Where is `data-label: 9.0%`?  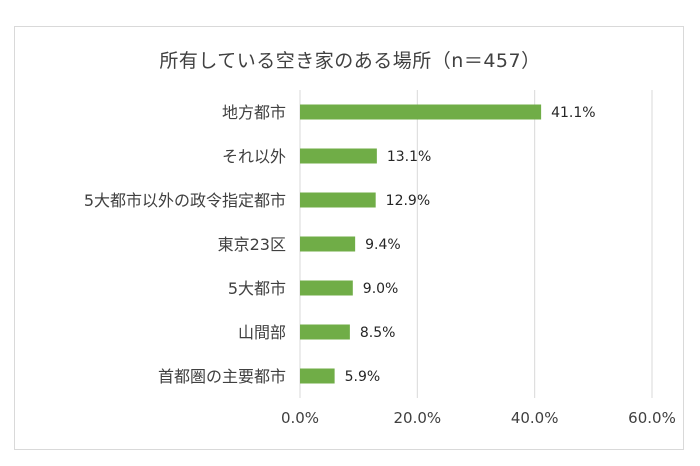 data-label: 9.0% is located at coordinates (381, 289).